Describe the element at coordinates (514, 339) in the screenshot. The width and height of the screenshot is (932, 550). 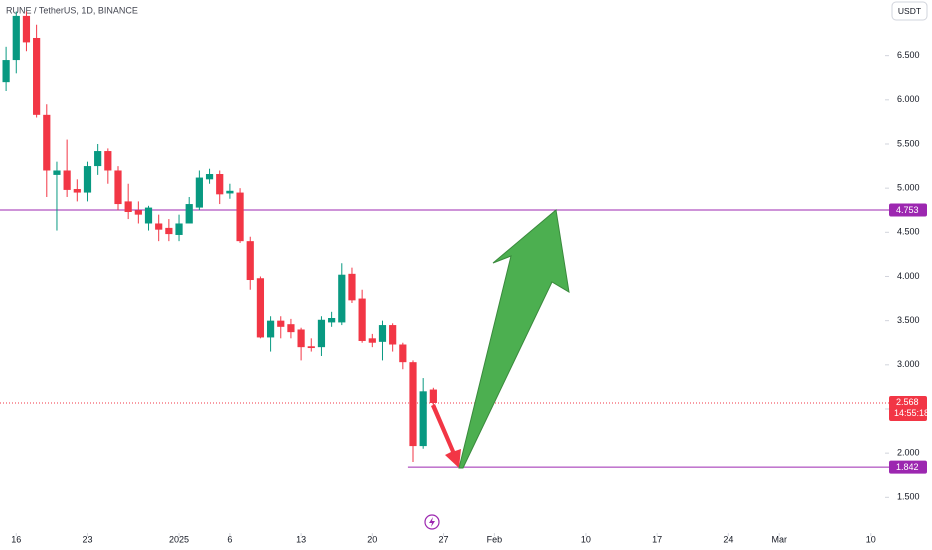
I see `green-arrow` at that location.